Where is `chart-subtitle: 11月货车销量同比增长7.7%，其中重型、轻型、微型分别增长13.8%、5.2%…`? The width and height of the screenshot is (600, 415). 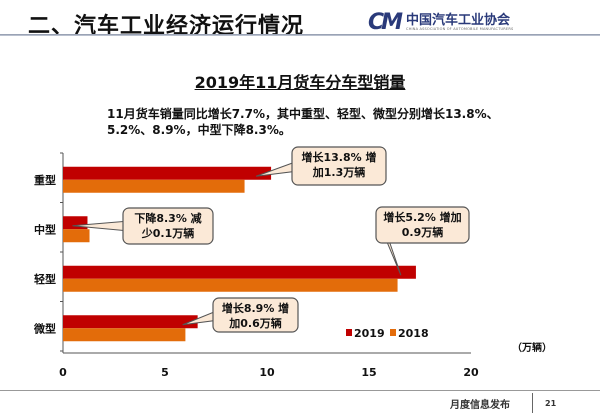 chart-subtitle: 11月货车销量同比增长7.7%，其中重型、轻型、微型分别增长13.8%、5.2%… is located at coordinates (303, 122).